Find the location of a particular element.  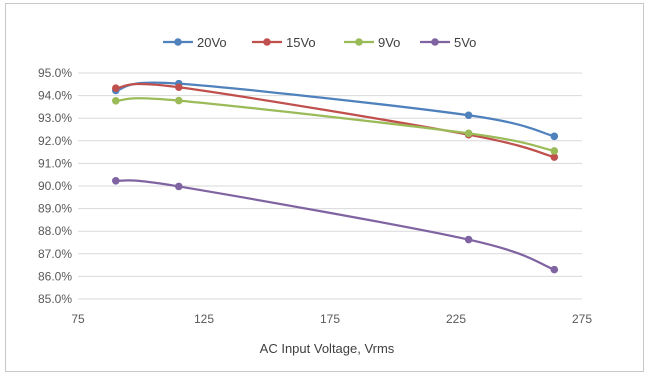

x-tick-label: 175 is located at coordinates (330, 319).